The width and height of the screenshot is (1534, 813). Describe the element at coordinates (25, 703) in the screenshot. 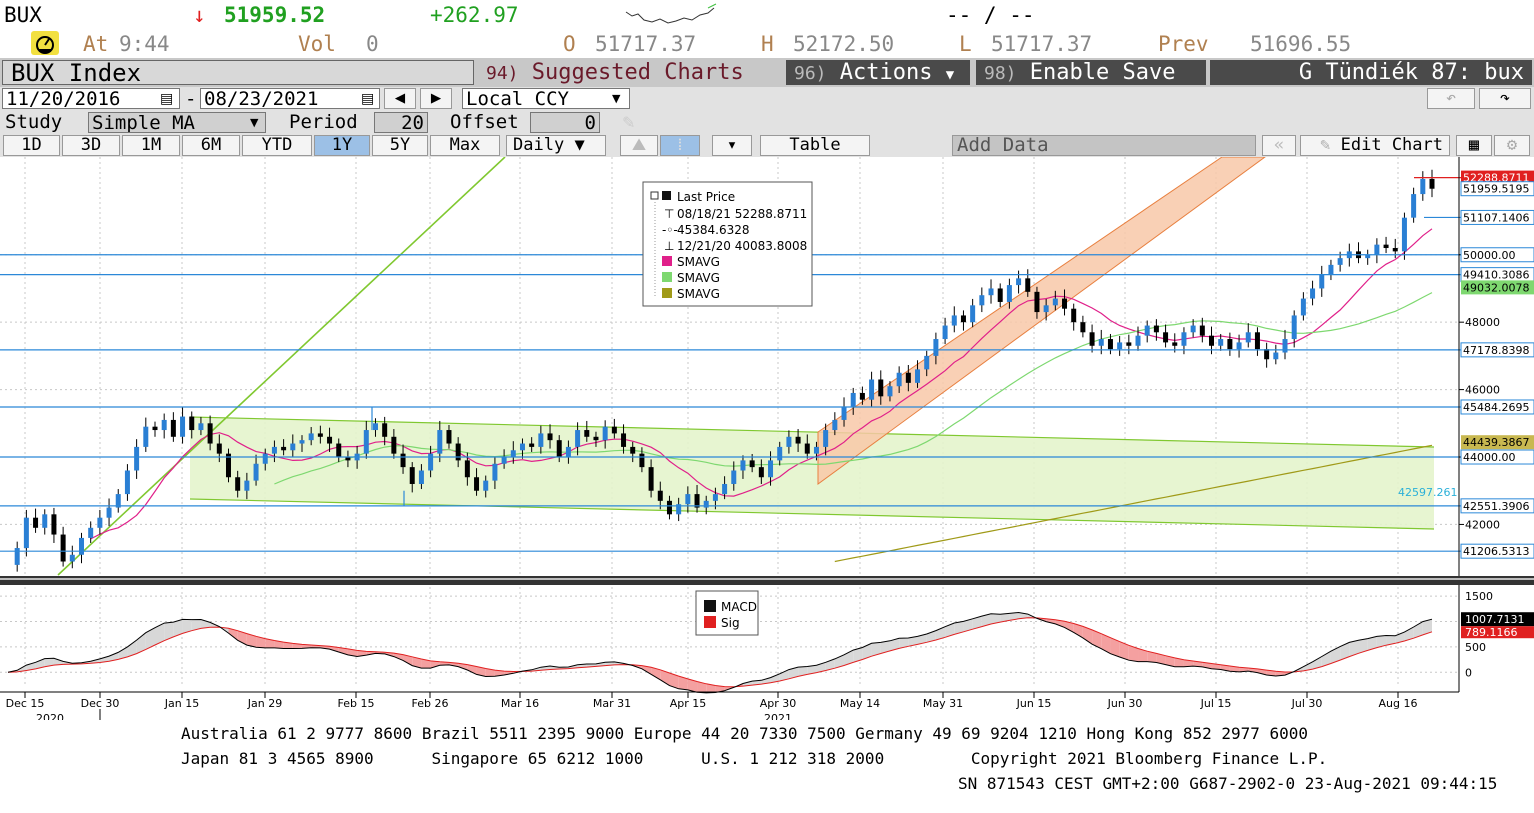

I see `x-tick-label: Dec 15` at that location.